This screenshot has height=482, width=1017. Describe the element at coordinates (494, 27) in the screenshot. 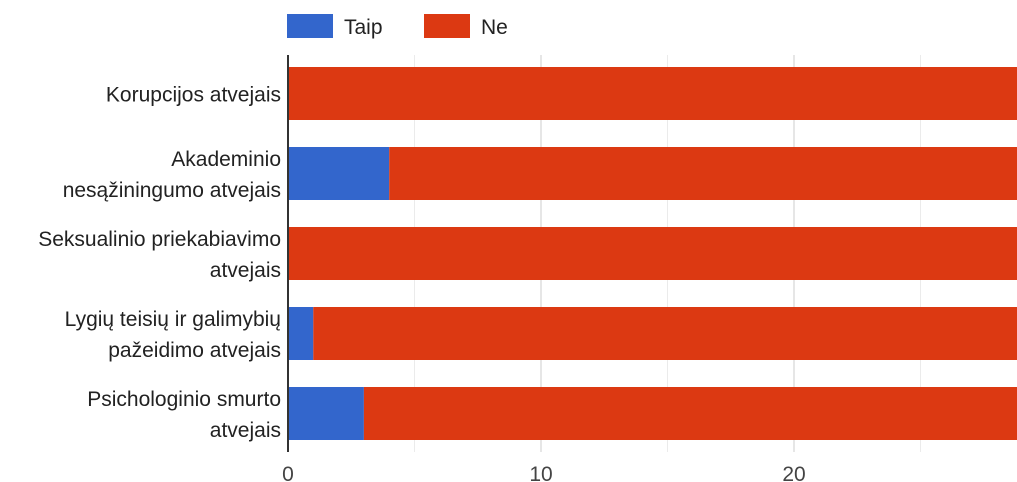

I see `legend-label: Ne` at that location.